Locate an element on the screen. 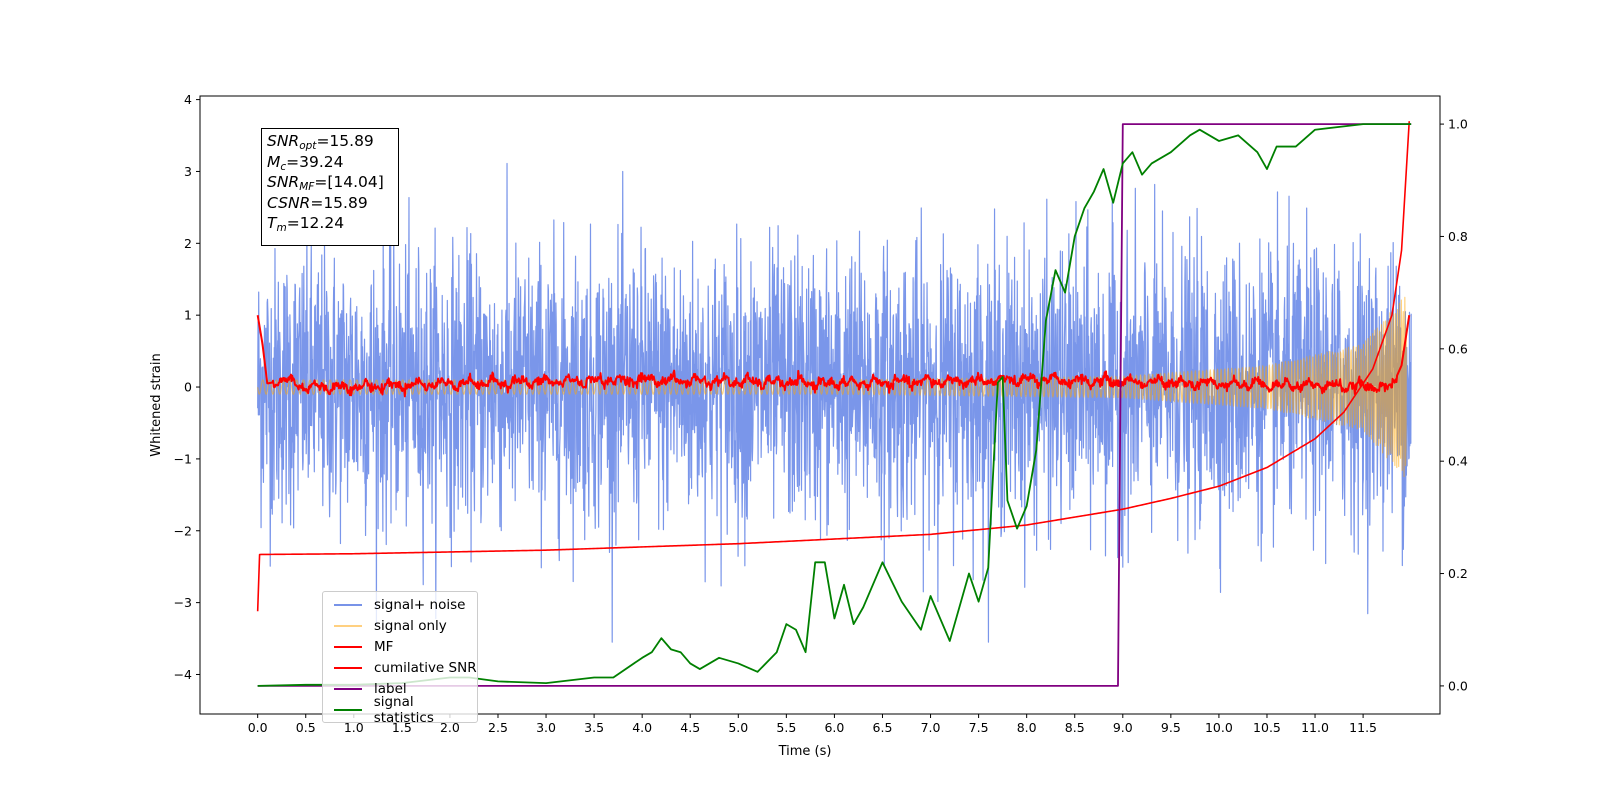 The width and height of the screenshot is (1600, 800). x-tick-label: 11.0 is located at coordinates (1315, 727).